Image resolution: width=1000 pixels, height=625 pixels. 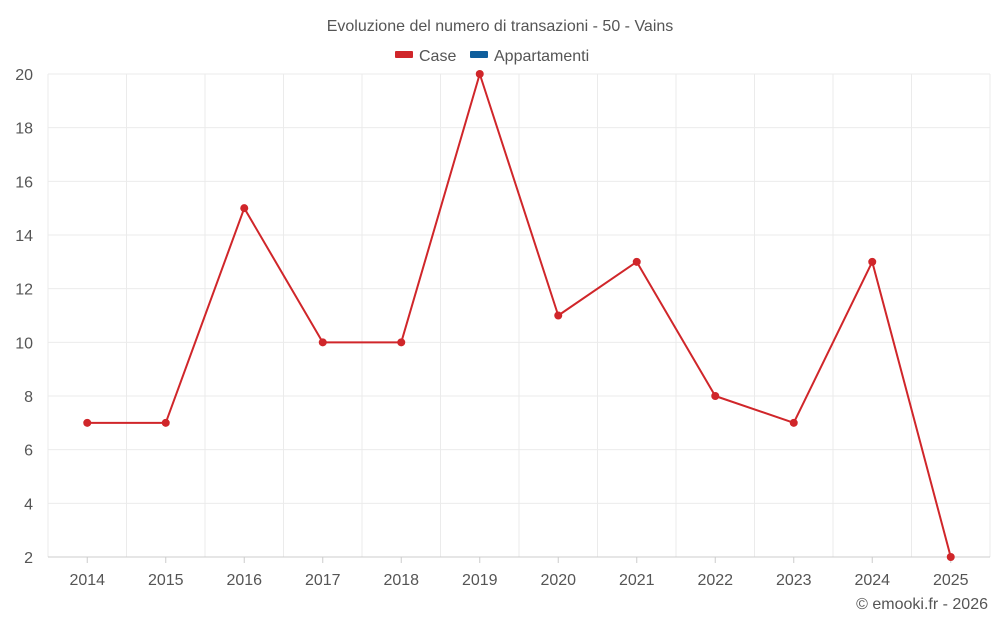 I want to click on y-axis: 2 4 6 8 10 12 14 16 18 20, so click(x=24, y=317).